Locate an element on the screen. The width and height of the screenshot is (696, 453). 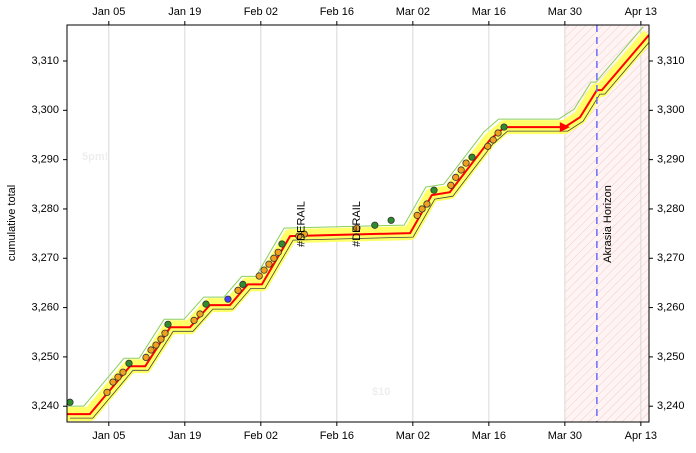
horizon-label: Akrasia Horizon is located at coordinates (608, 224).